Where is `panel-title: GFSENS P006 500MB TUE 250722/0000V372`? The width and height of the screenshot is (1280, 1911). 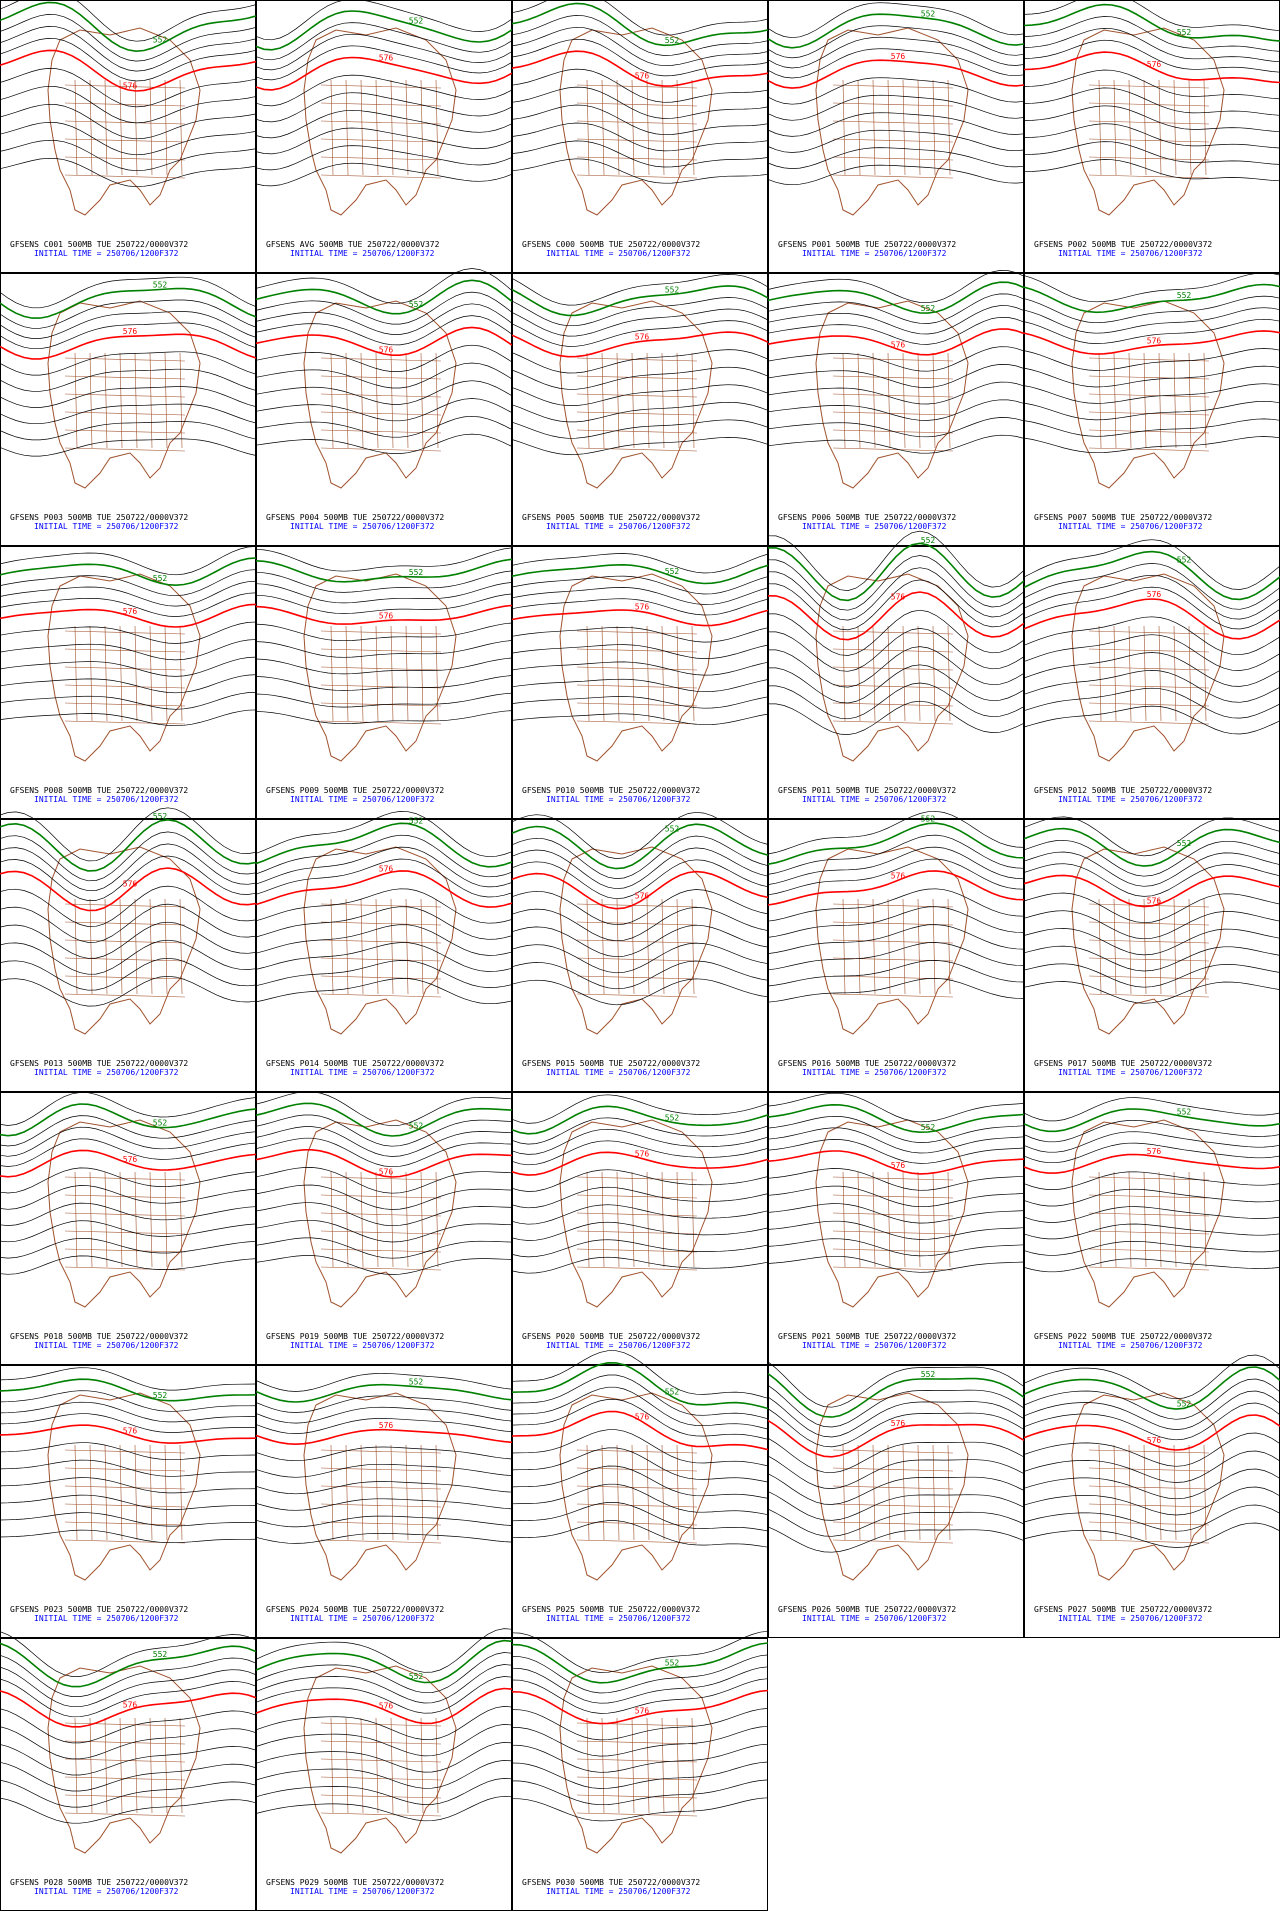 panel-title: GFSENS P006 500MB TUE 250722/0000V372 is located at coordinates (867, 517).